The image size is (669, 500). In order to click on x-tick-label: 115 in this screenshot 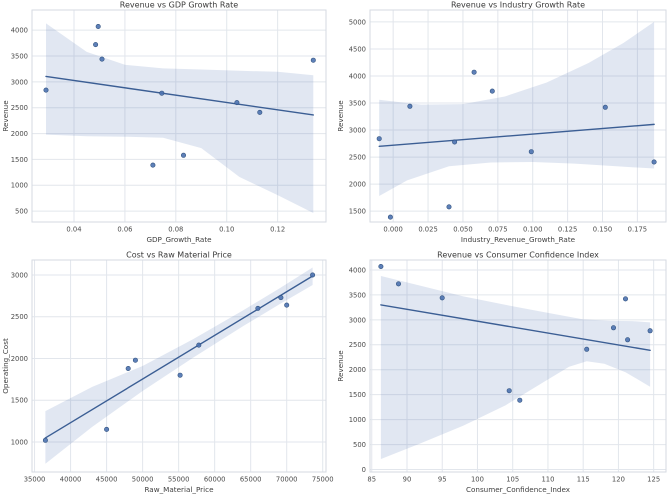, I will do `click(583, 480)`.